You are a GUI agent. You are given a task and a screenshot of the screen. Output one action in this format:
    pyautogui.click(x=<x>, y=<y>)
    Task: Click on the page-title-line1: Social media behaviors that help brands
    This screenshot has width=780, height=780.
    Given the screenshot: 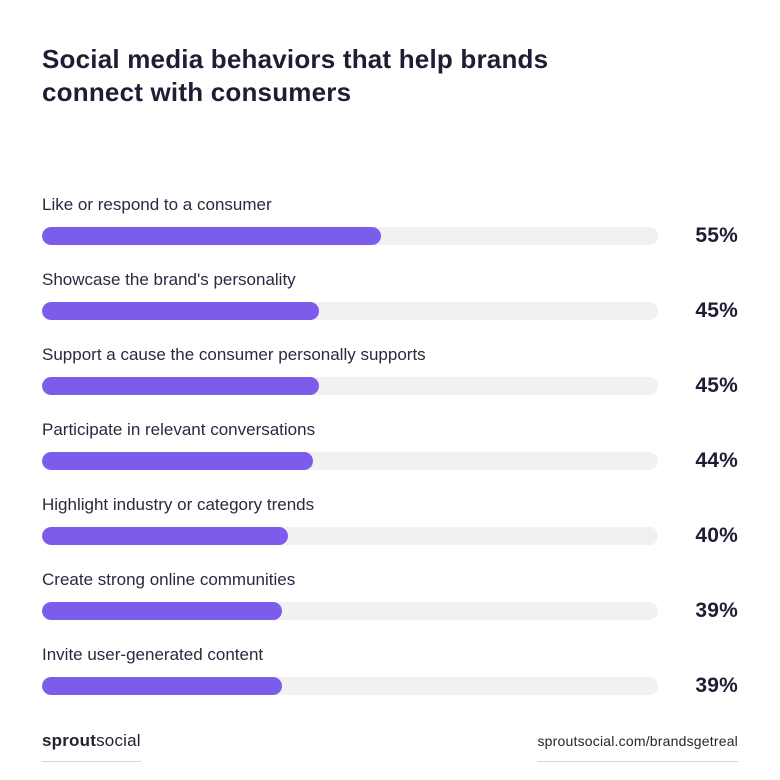 What is the action you would take?
    pyautogui.click(x=295, y=59)
    